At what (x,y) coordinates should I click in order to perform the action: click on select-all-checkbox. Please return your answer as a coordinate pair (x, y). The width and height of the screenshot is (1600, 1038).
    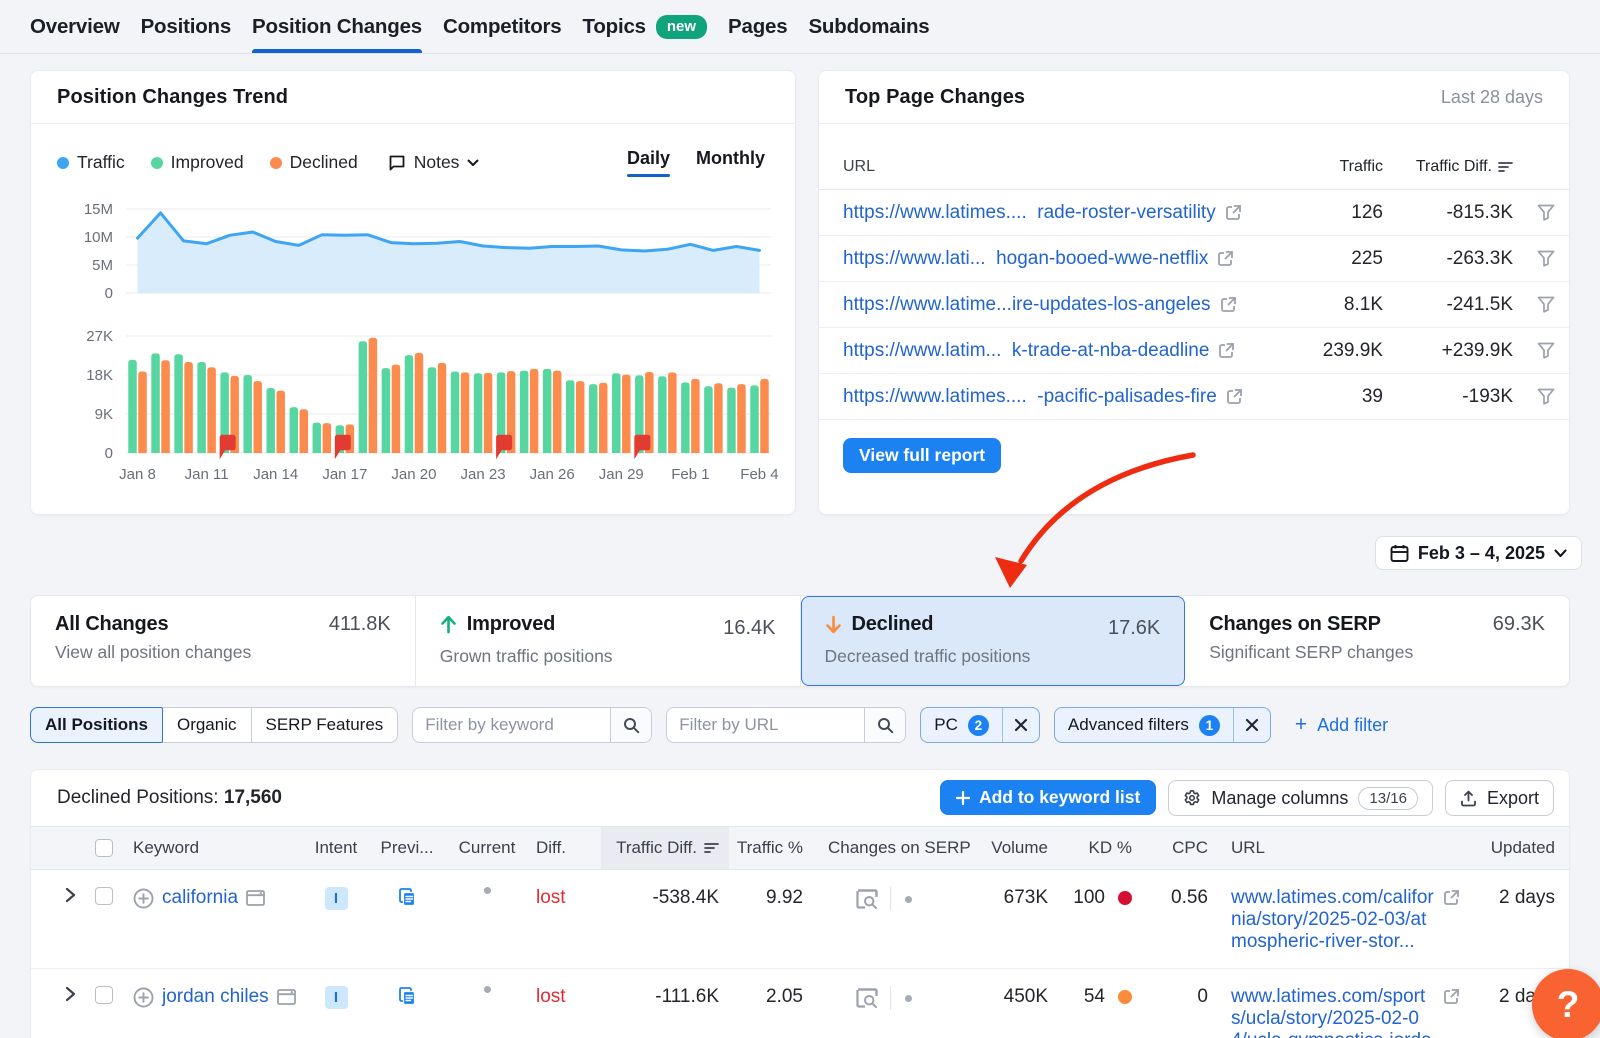
    Looking at the image, I should click on (106, 848).